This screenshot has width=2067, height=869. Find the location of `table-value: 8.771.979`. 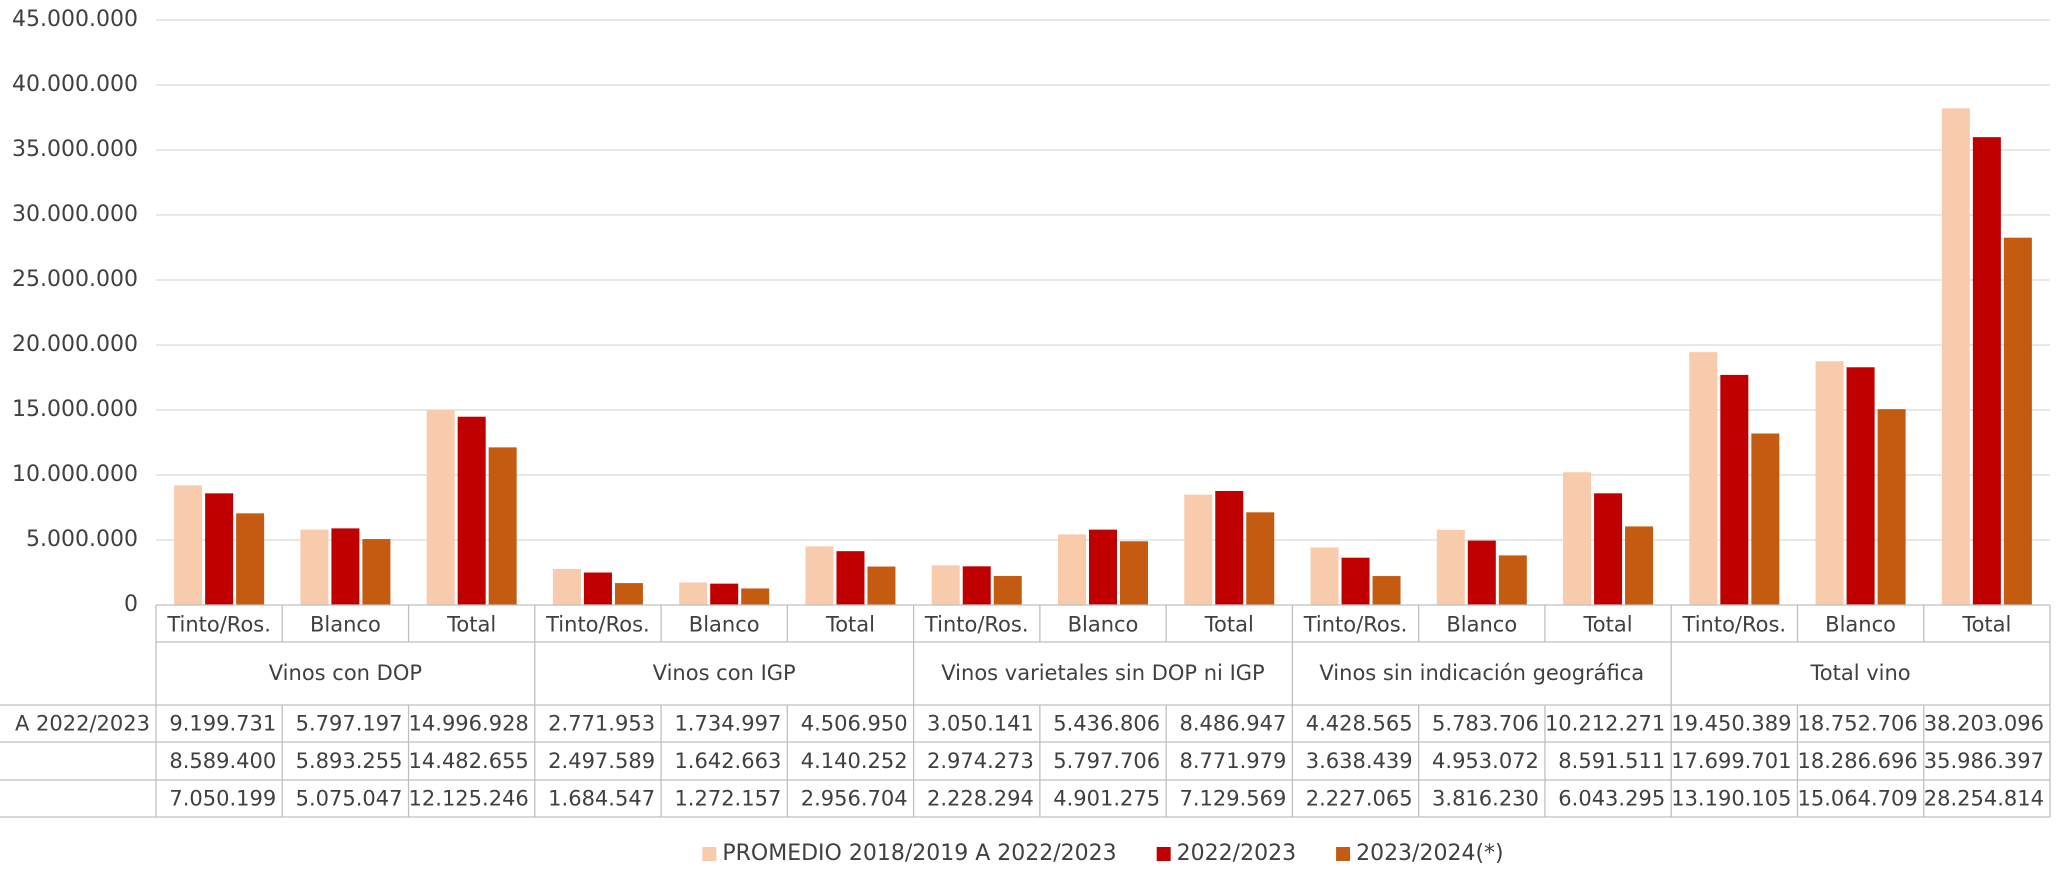

table-value: 8.771.979 is located at coordinates (1233, 761).